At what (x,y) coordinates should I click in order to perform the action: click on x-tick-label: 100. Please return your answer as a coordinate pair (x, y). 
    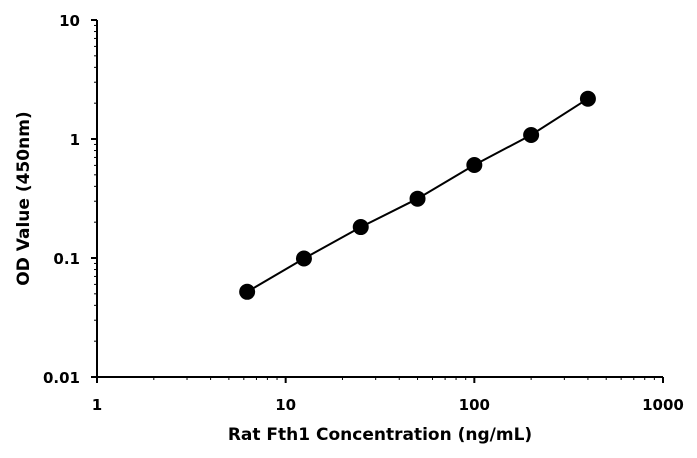
    Looking at the image, I should click on (474, 405).